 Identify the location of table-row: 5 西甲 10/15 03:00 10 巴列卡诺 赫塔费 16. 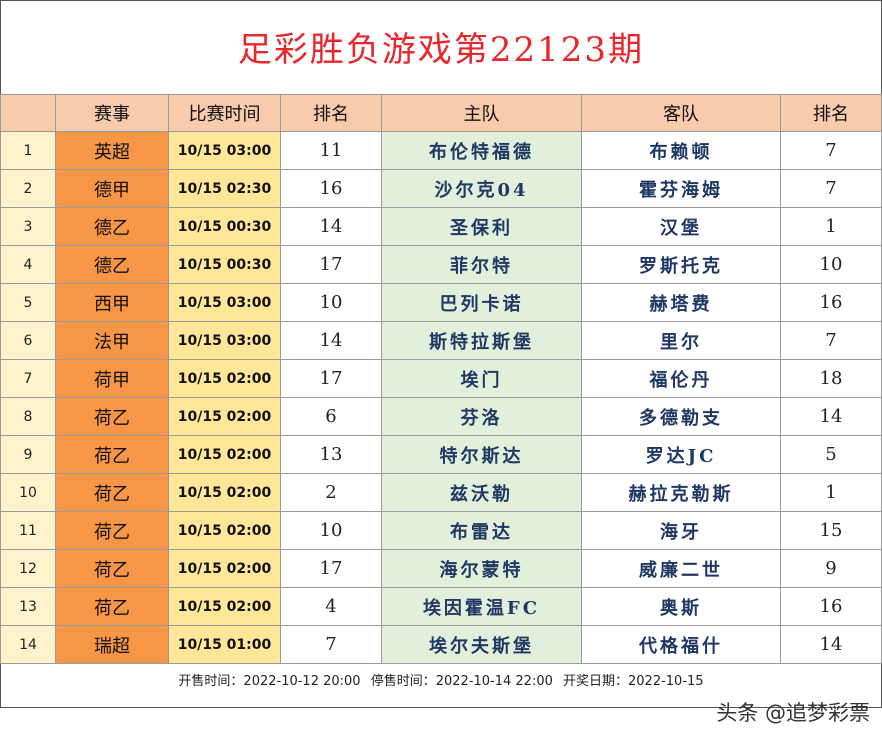
(441, 302).